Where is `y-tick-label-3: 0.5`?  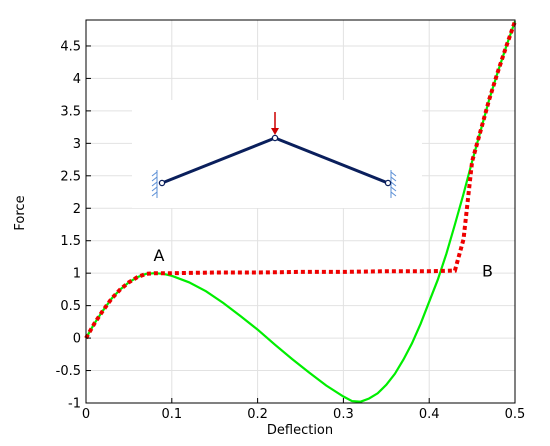
y-tick-label-3: 0.5 is located at coordinates (70, 306).